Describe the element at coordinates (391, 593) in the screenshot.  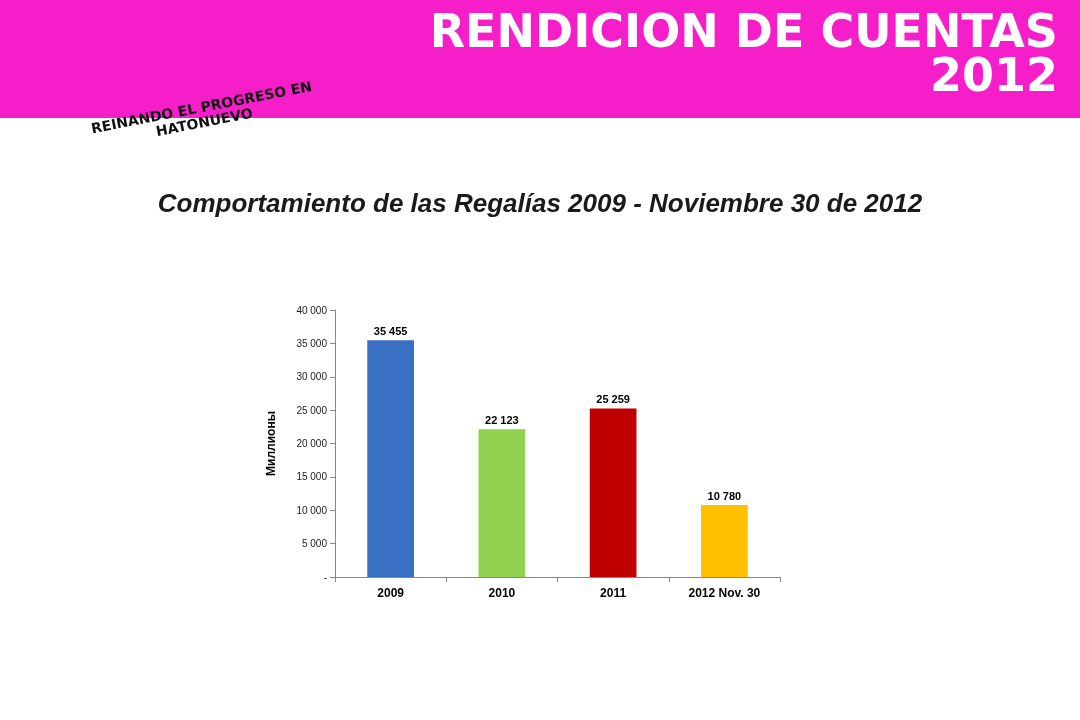
I see `x-tick-label: 2009` at that location.